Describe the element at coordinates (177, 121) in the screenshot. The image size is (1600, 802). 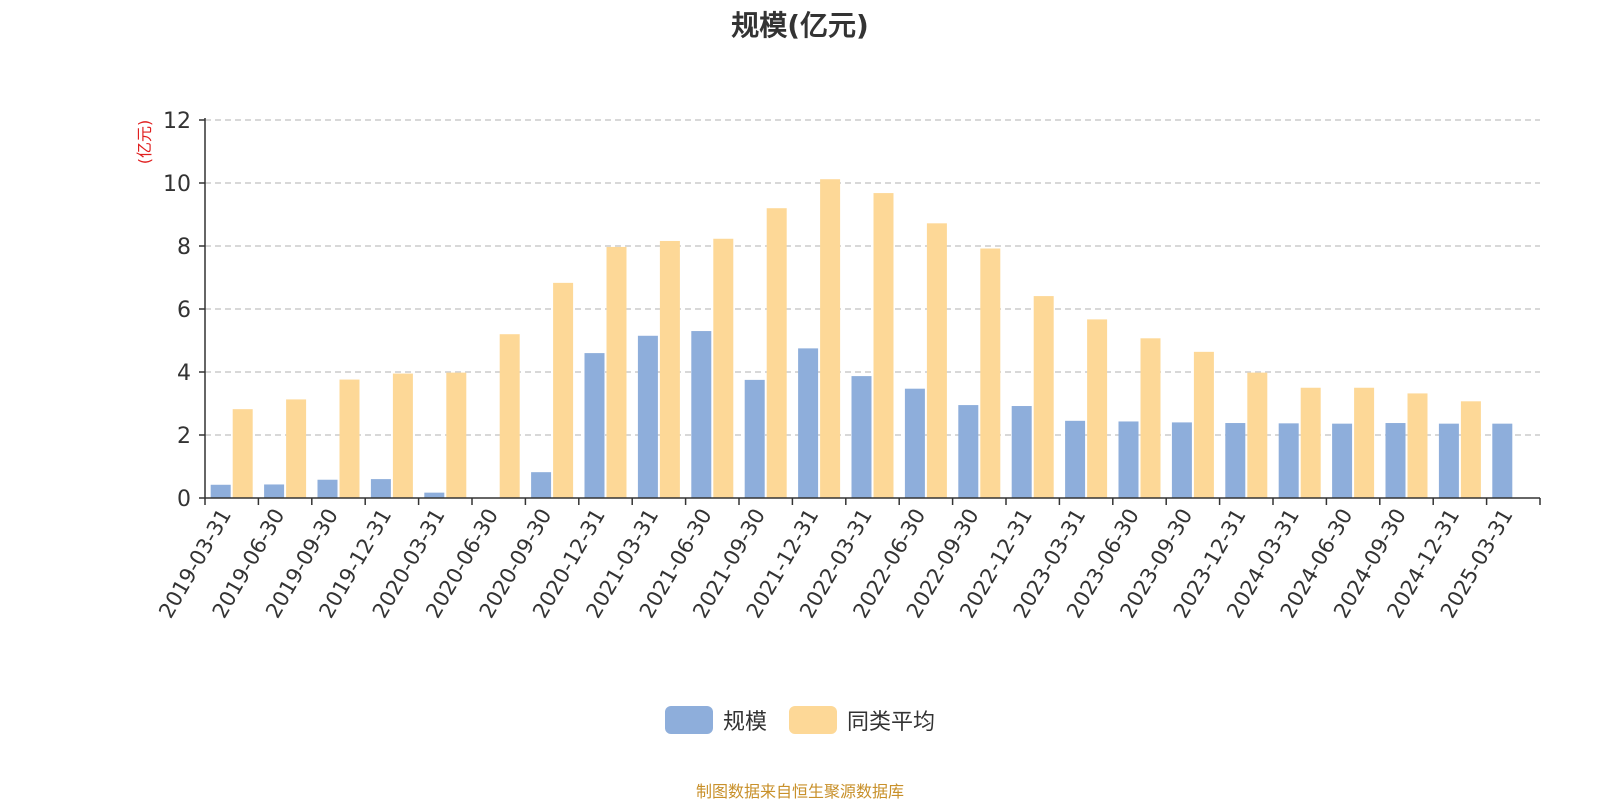
I see `y-tick-label: 12` at that location.